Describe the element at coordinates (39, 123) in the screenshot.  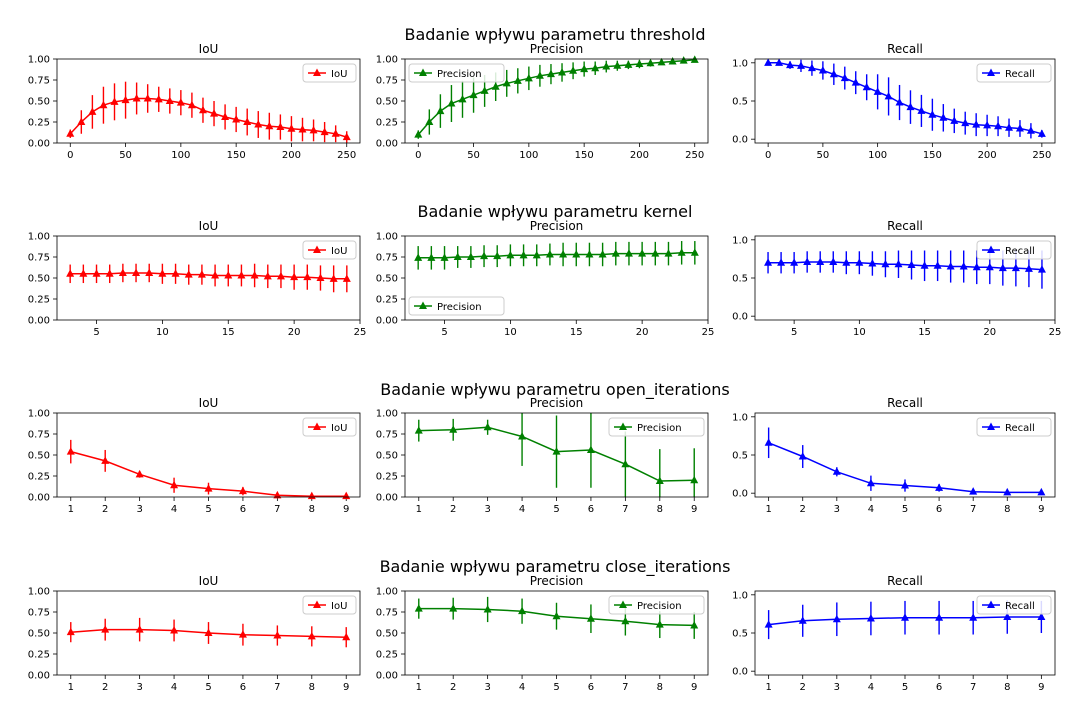
I see `y-tick-label: 0.25` at that location.